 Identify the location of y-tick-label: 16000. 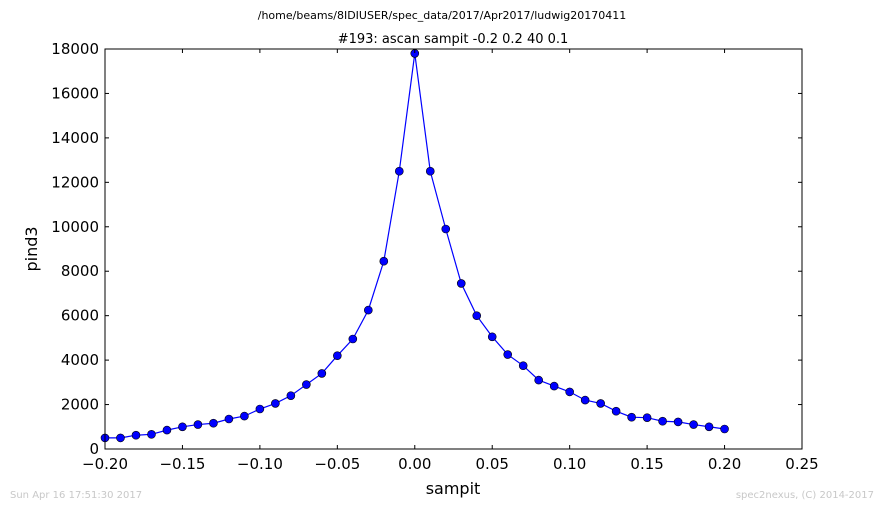
(75, 93).